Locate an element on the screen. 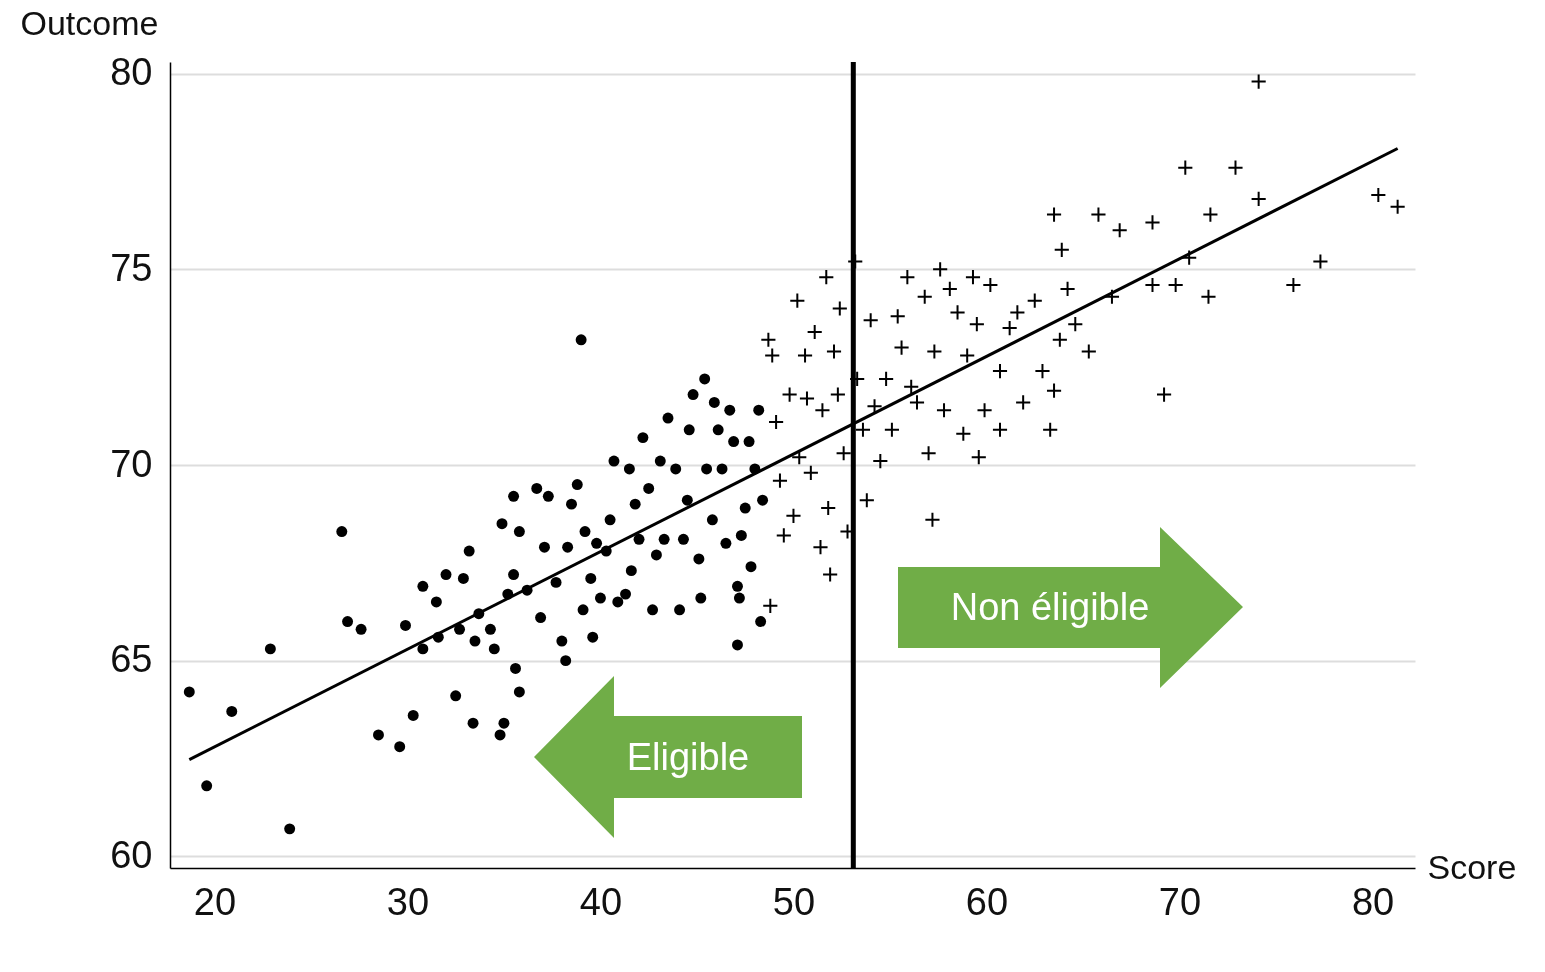  x-tick-label: 20 is located at coordinates (215, 901).